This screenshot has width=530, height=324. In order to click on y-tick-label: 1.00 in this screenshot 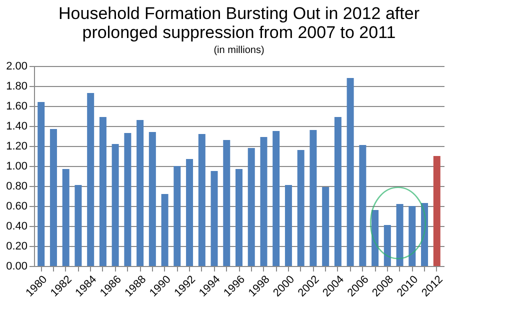, I will do `click(17, 166)`.